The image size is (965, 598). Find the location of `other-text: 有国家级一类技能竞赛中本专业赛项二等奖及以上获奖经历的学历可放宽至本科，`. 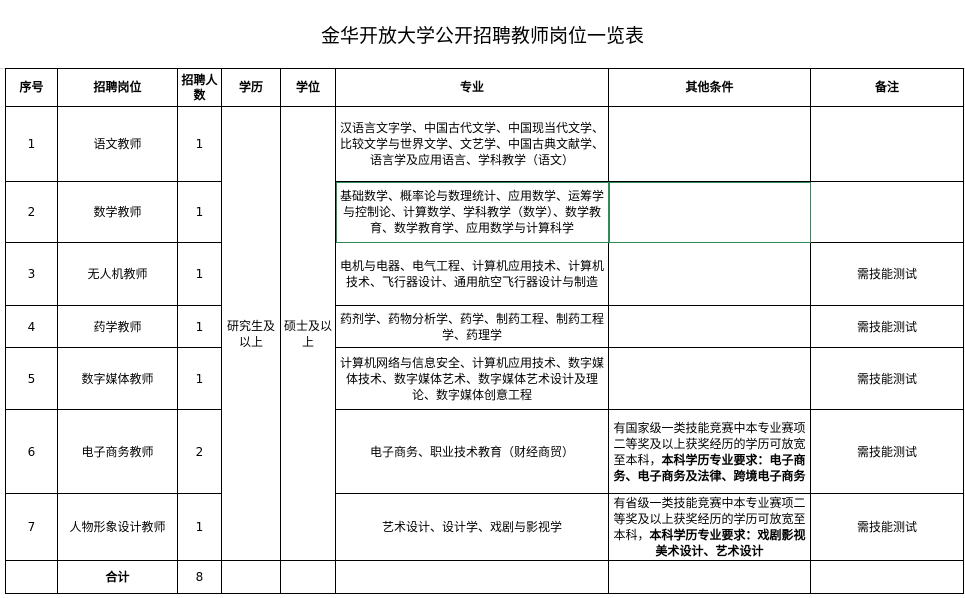

other-text: 有国家级一类技能竞赛中本专业赛项二等奖及以上获奖经历的学历可放宽至本科， is located at coordinates (709, 443).